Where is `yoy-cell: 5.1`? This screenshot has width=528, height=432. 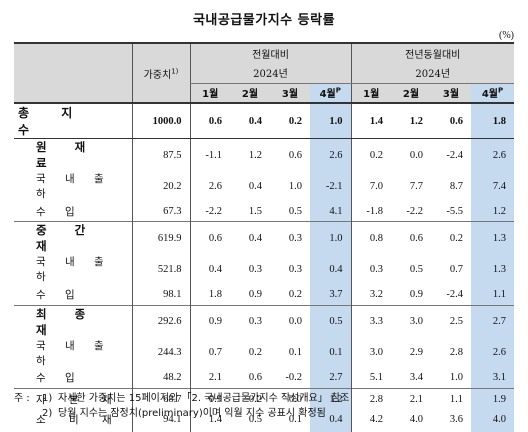
yoy-cell: 5.1 is located at coordinates (370, 378).